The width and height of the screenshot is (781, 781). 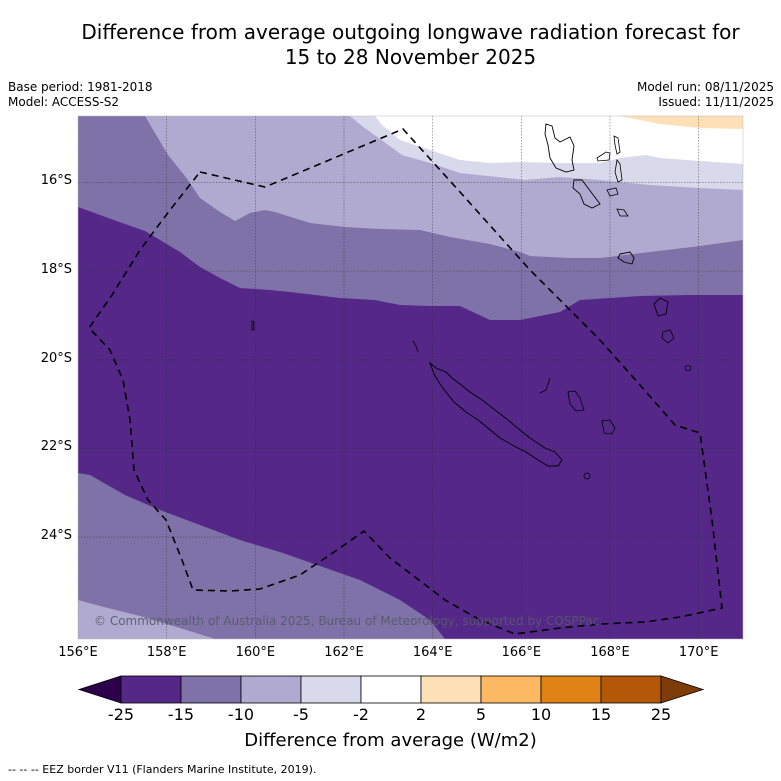 What do you see at coordinates (545, 385) in the screenshot?
I see `land-ouvea` at bounding box center [545, 385].